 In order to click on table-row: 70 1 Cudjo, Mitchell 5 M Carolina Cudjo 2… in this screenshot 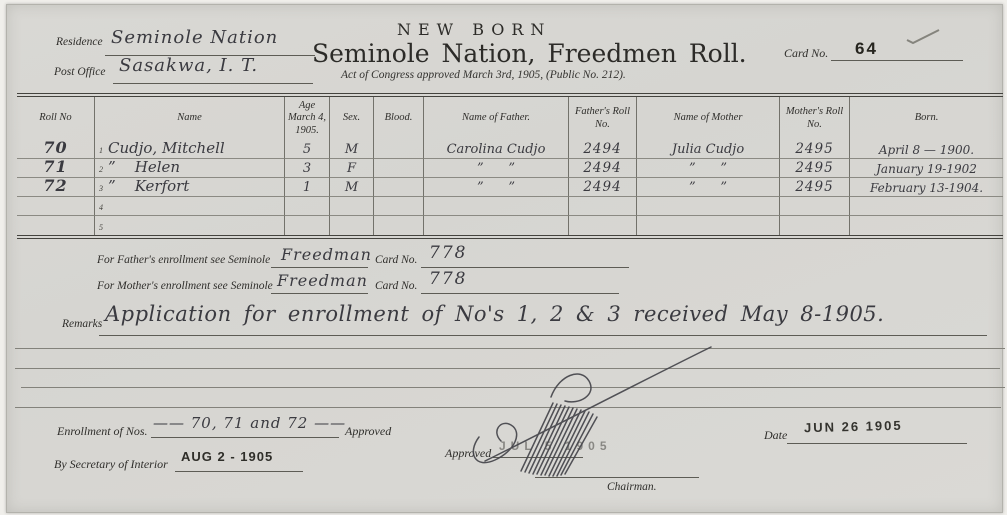, I will do `click(510, 148)`.